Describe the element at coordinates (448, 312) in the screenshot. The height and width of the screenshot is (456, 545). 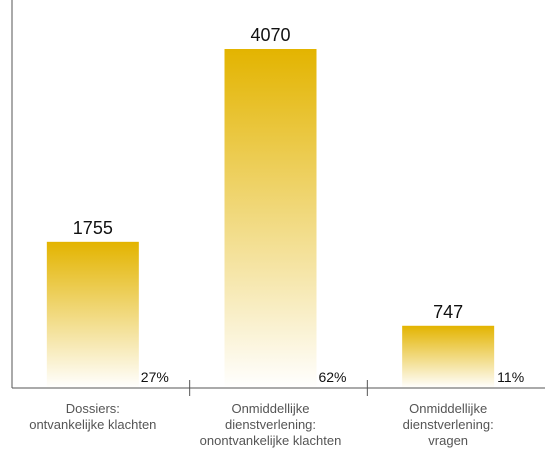
I see `value-label: 747` at that location.